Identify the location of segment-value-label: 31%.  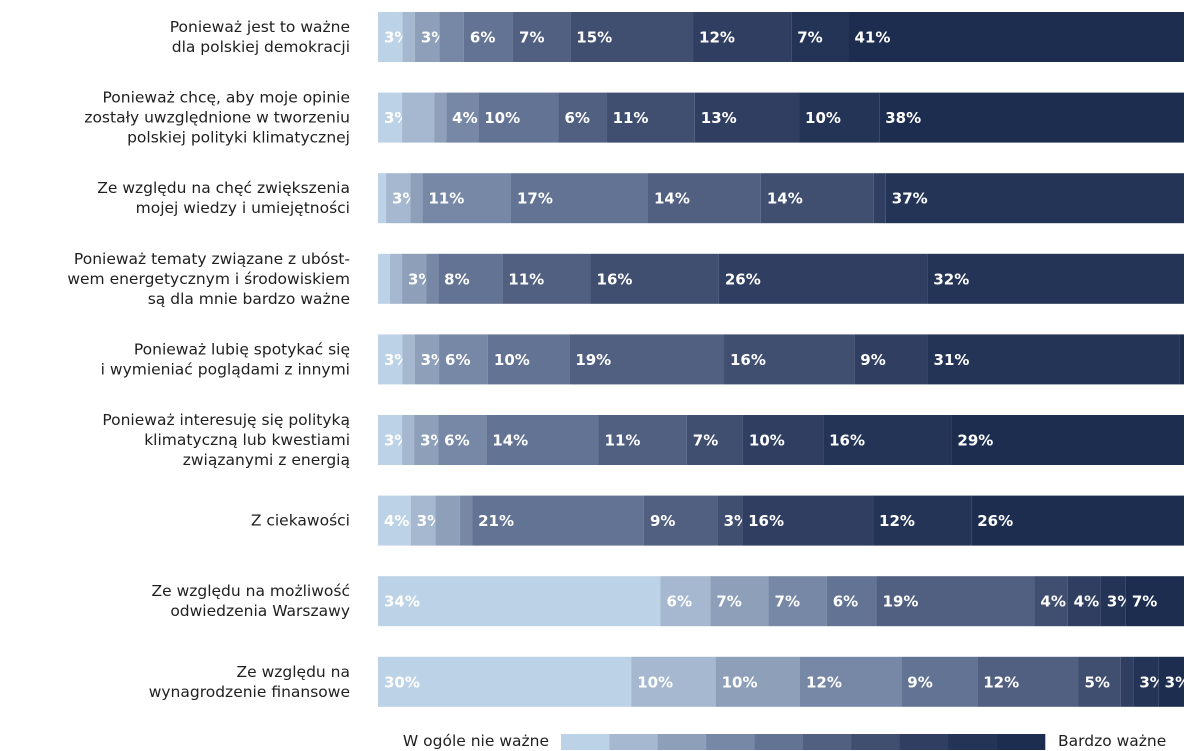
(952, 360).